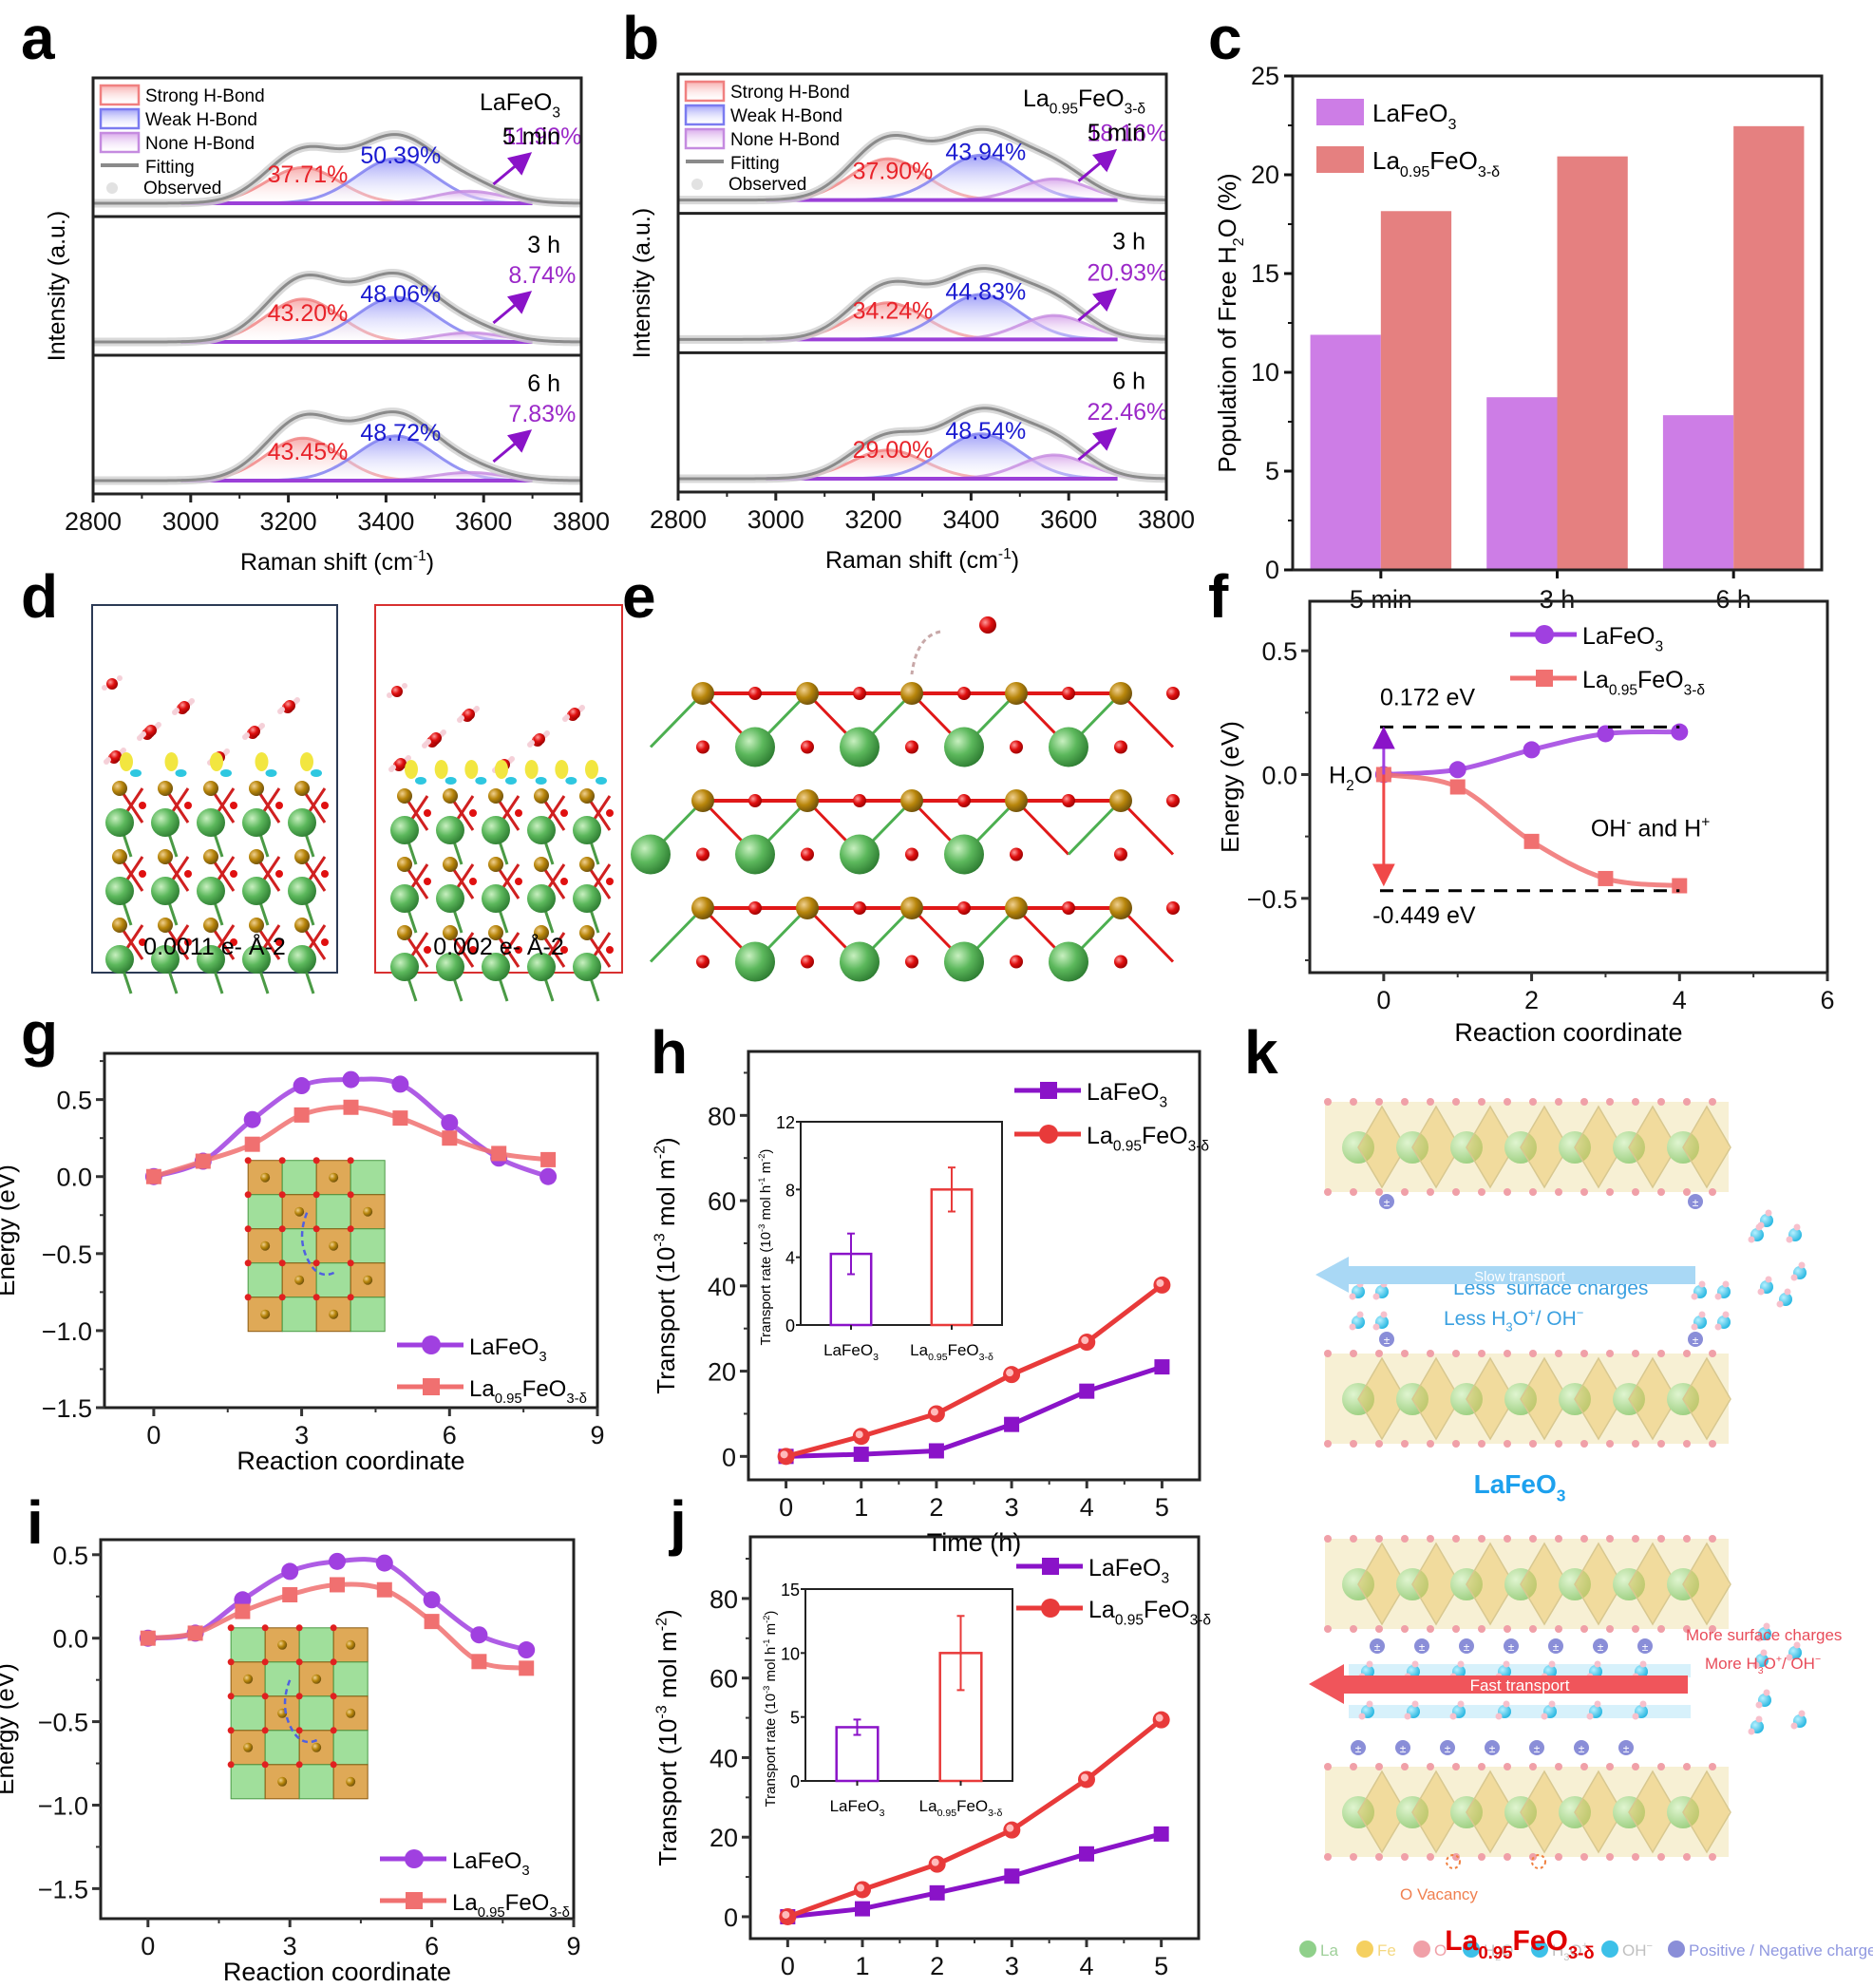  Describe the element at coordinates (1225, 38) in the screenshot. I see `panel-label-c: c` at that location.